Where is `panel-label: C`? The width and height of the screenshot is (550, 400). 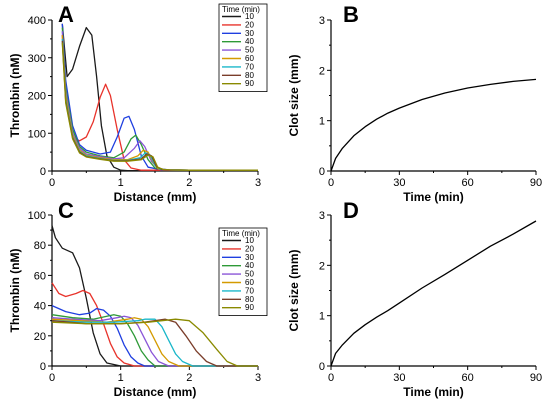 panel-label: C is located at coordinates (66, 210).